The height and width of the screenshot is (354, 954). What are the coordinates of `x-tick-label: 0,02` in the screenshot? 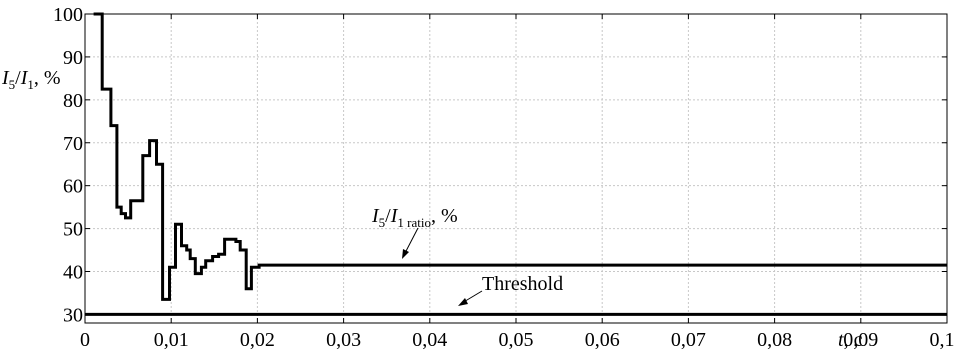 It's located at (257, 340).